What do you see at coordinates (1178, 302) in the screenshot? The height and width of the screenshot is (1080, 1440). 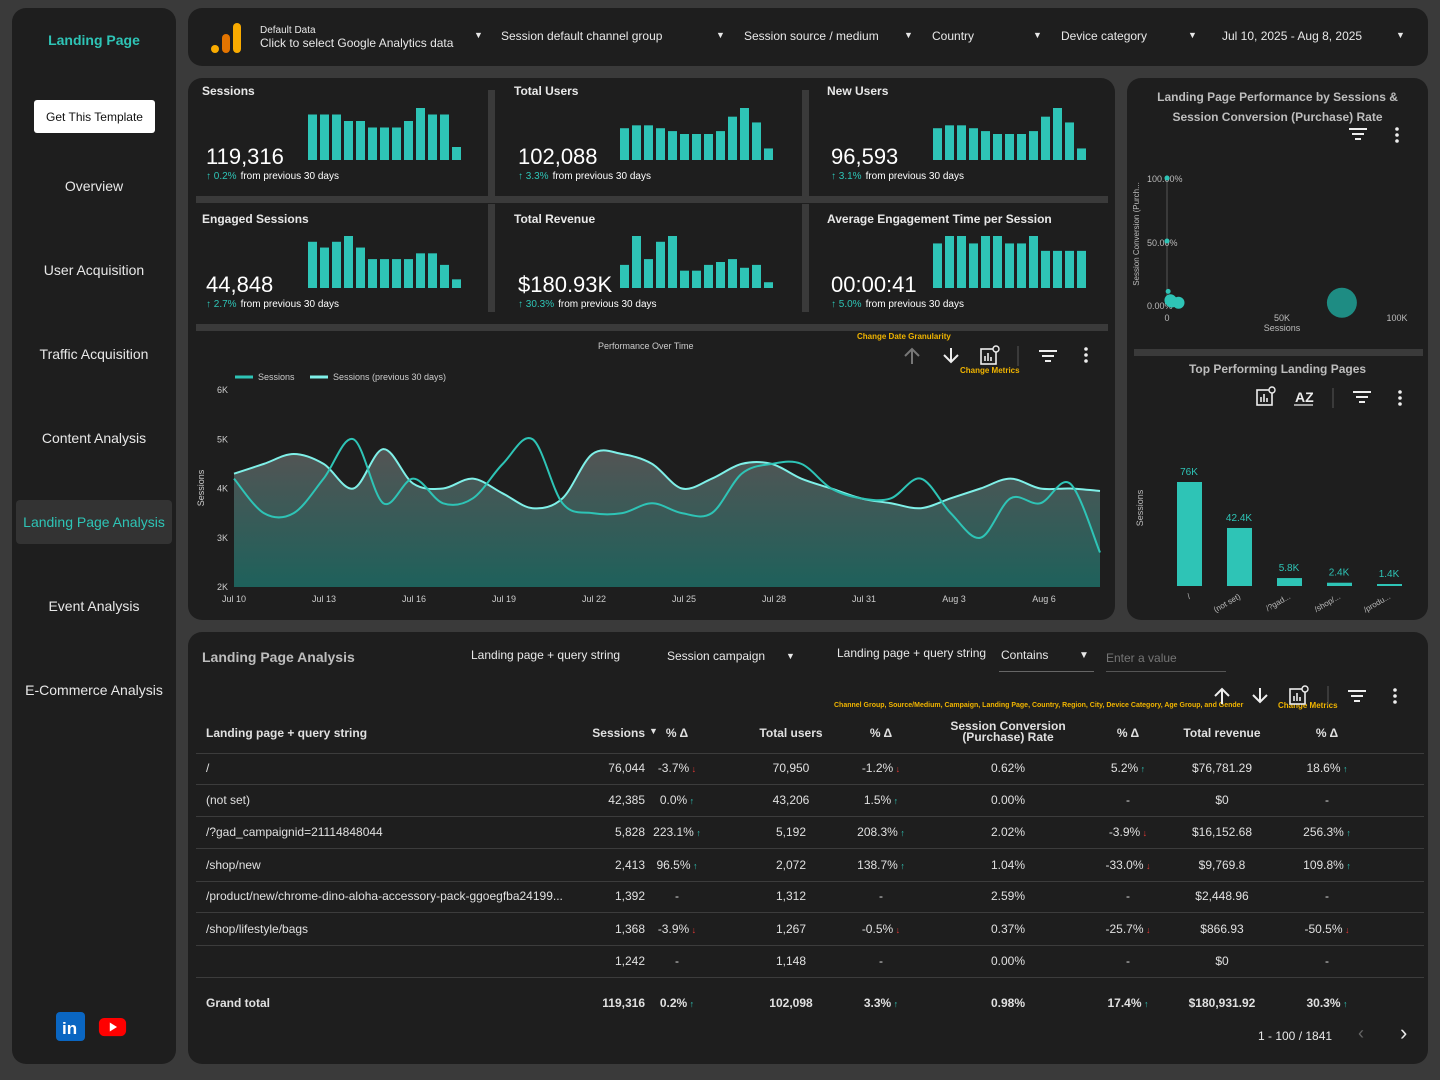 I see `scatter-point` at bounding box center [1178, 302].